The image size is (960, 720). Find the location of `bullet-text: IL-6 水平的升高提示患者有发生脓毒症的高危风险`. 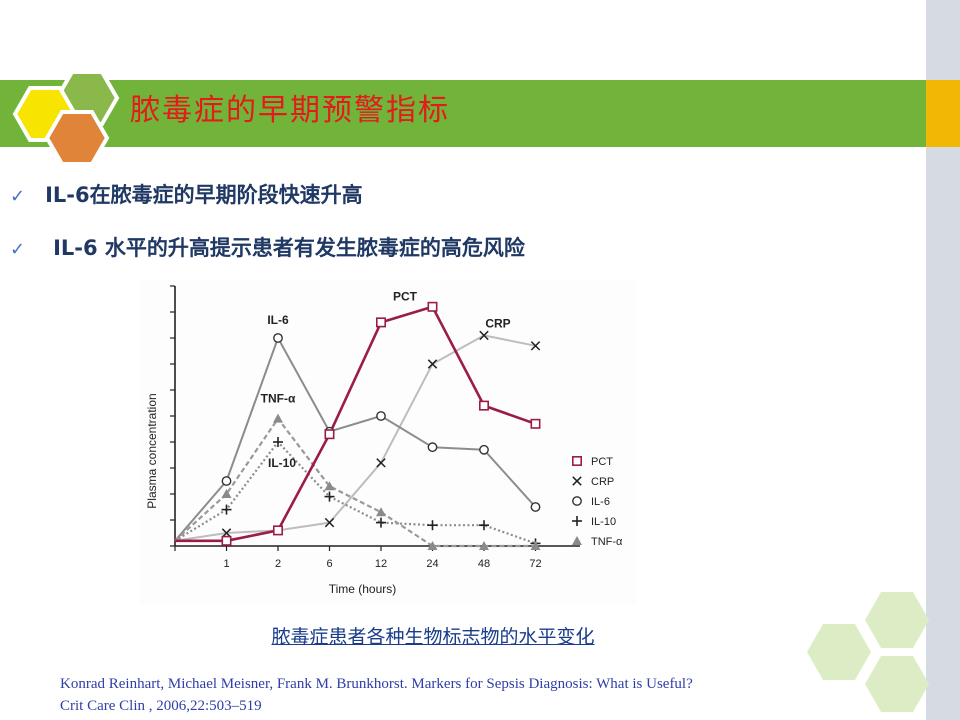

bullet-text: IL-6 水平的升高提示患者有发生脓毒症的高危风险 is located at coordinates (289, 248).